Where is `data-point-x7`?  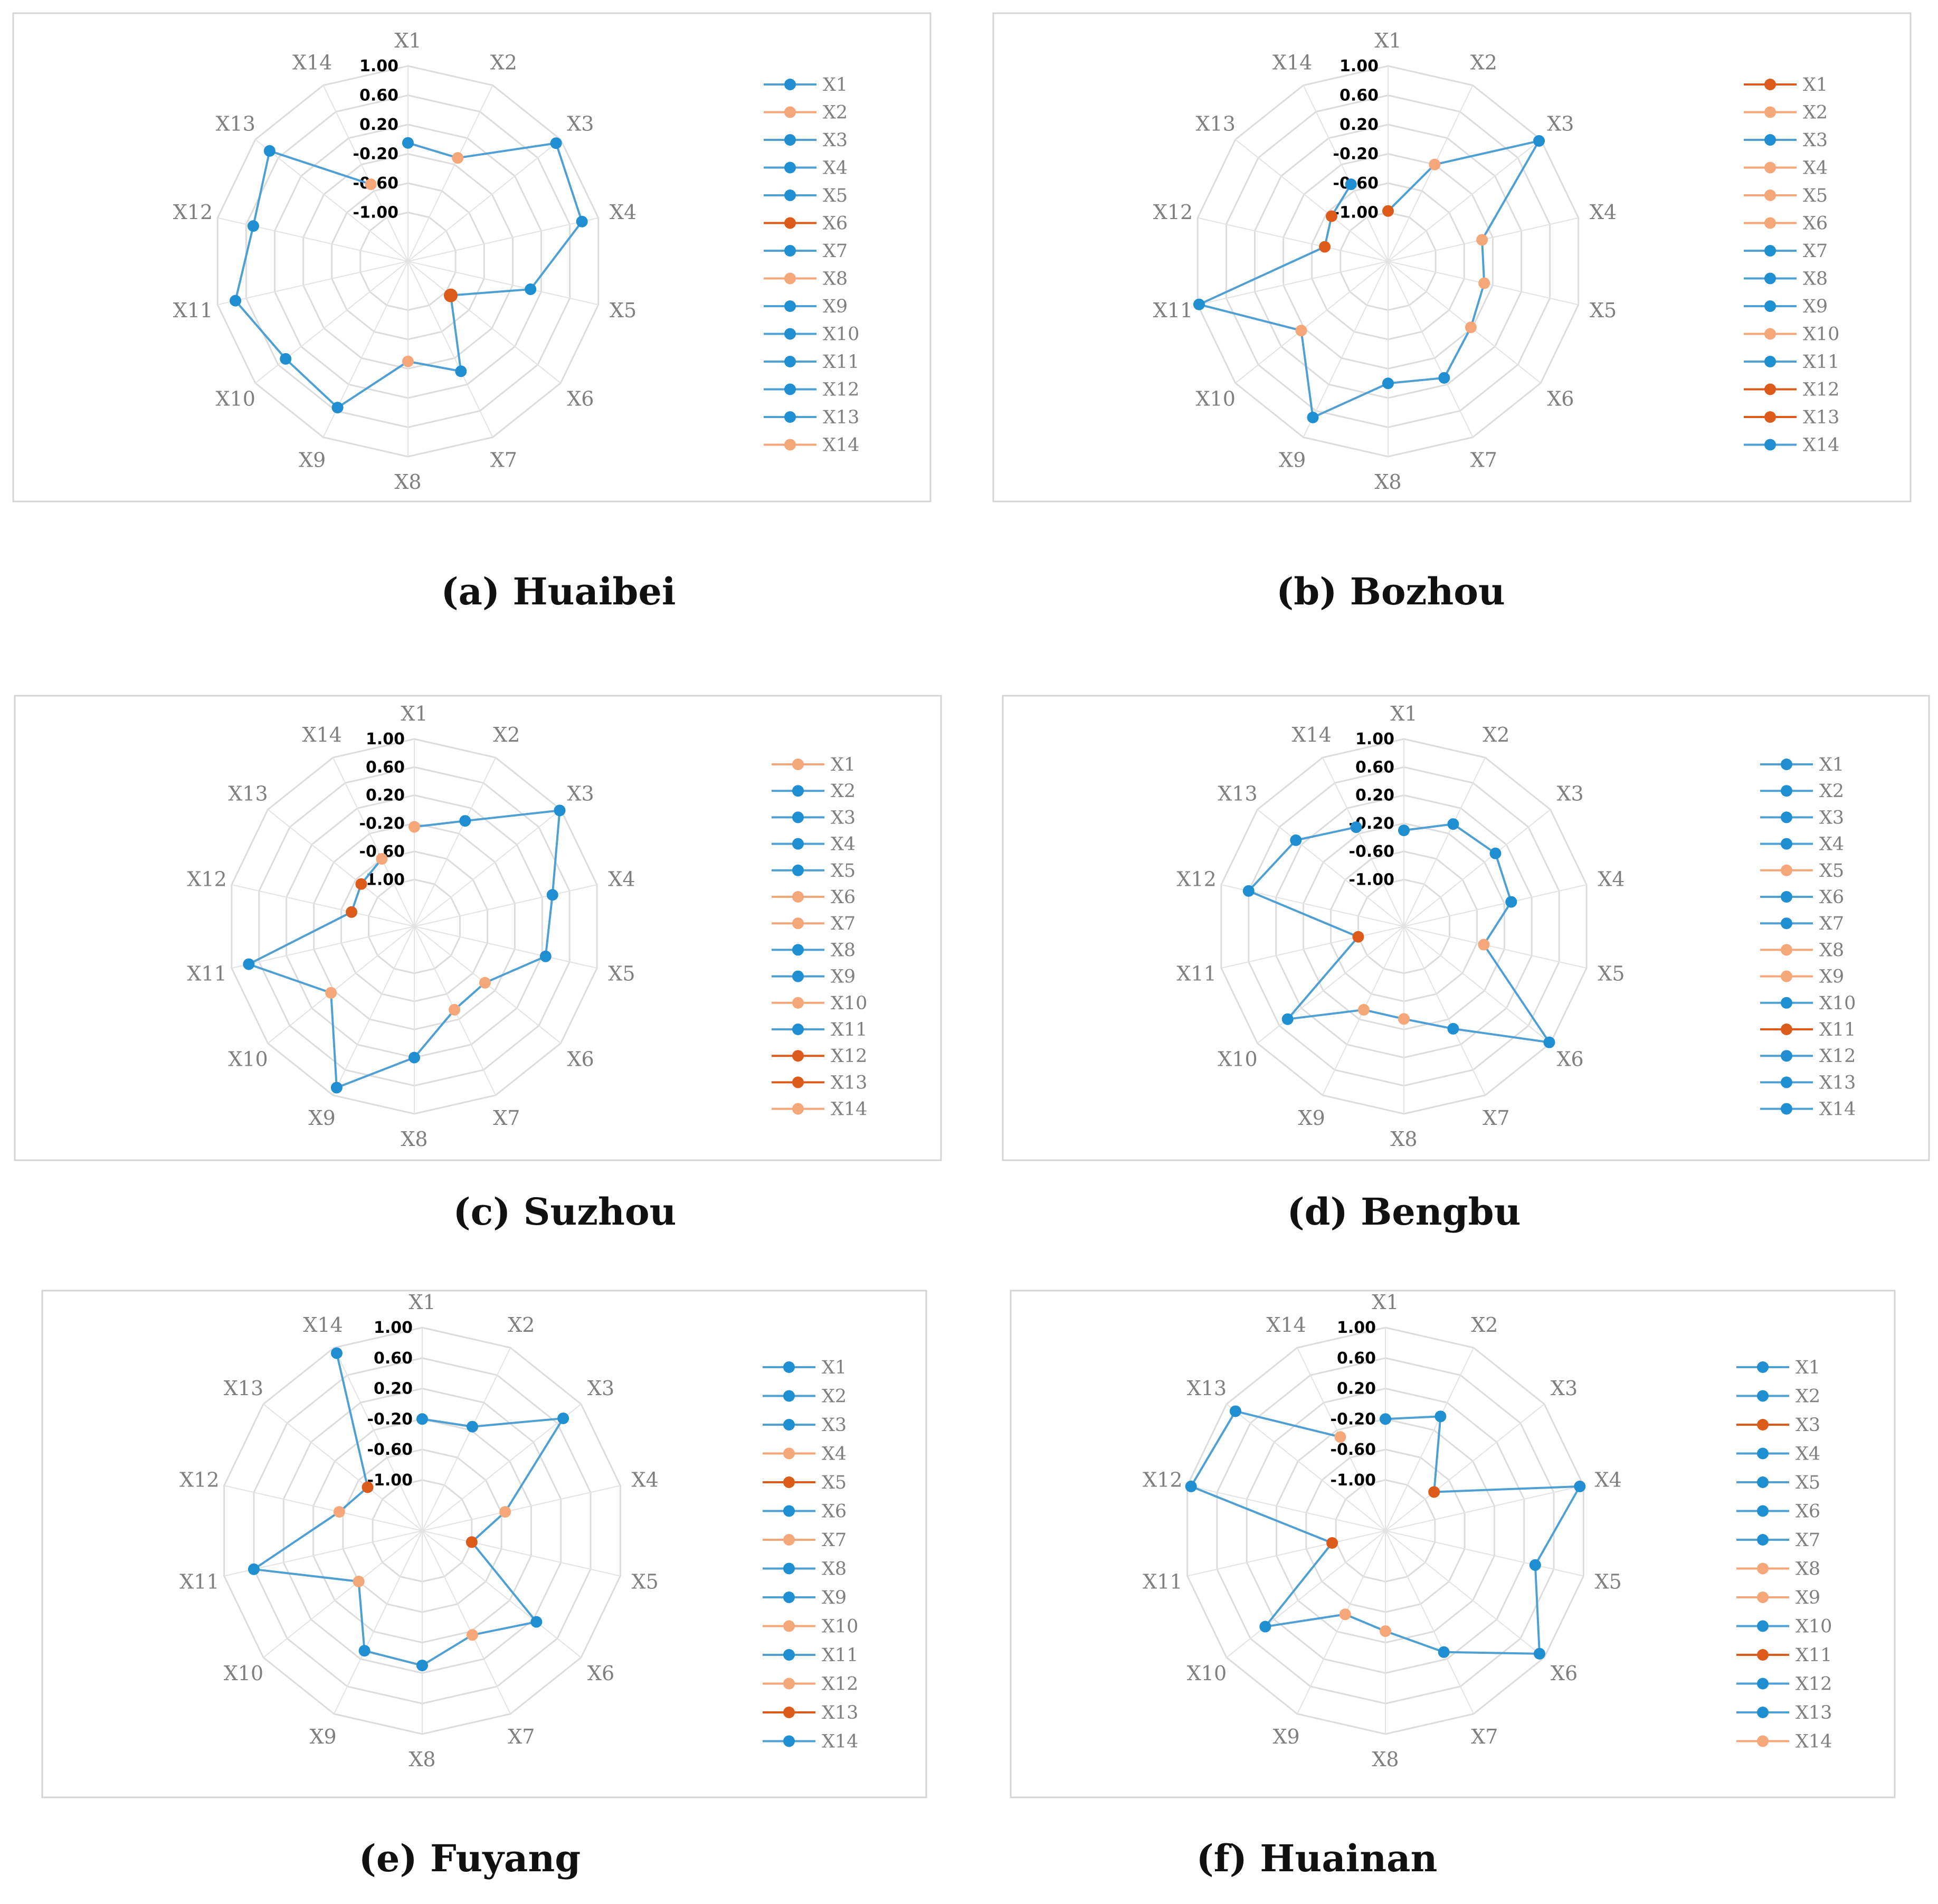
data-point-x7 is located at coordinates (455, 1009).